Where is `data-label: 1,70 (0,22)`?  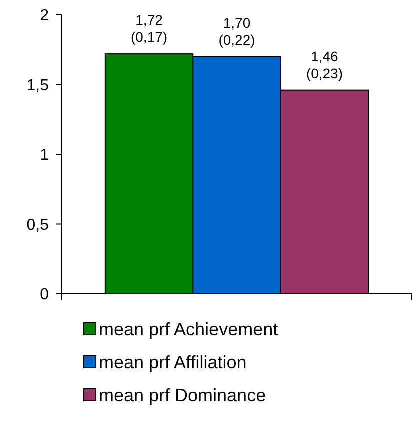
data-label: 1,70 (0,22) is located at coordinates (237, 31).